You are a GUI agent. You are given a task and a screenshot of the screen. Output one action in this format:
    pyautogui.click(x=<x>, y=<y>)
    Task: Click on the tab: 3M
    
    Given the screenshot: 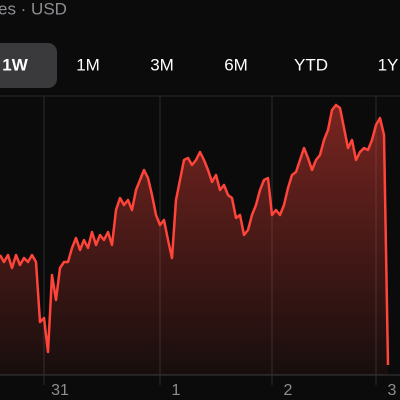 What is the action you would take?
    pyautogui.click(x=162, y=64)
    